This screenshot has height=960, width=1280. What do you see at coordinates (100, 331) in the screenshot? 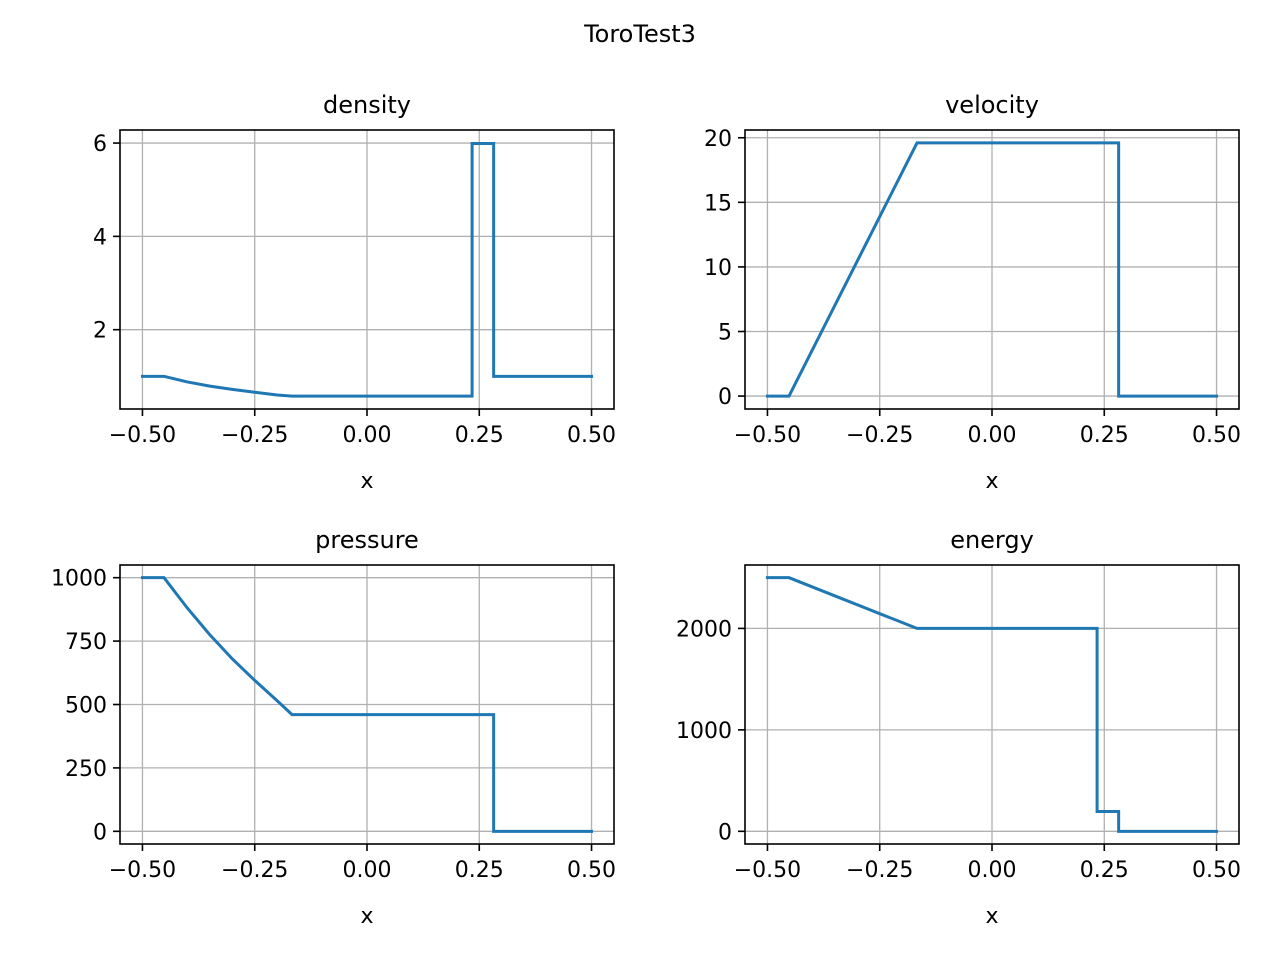
I see `y-tick-label: 2` at bounding box center [100, 331].